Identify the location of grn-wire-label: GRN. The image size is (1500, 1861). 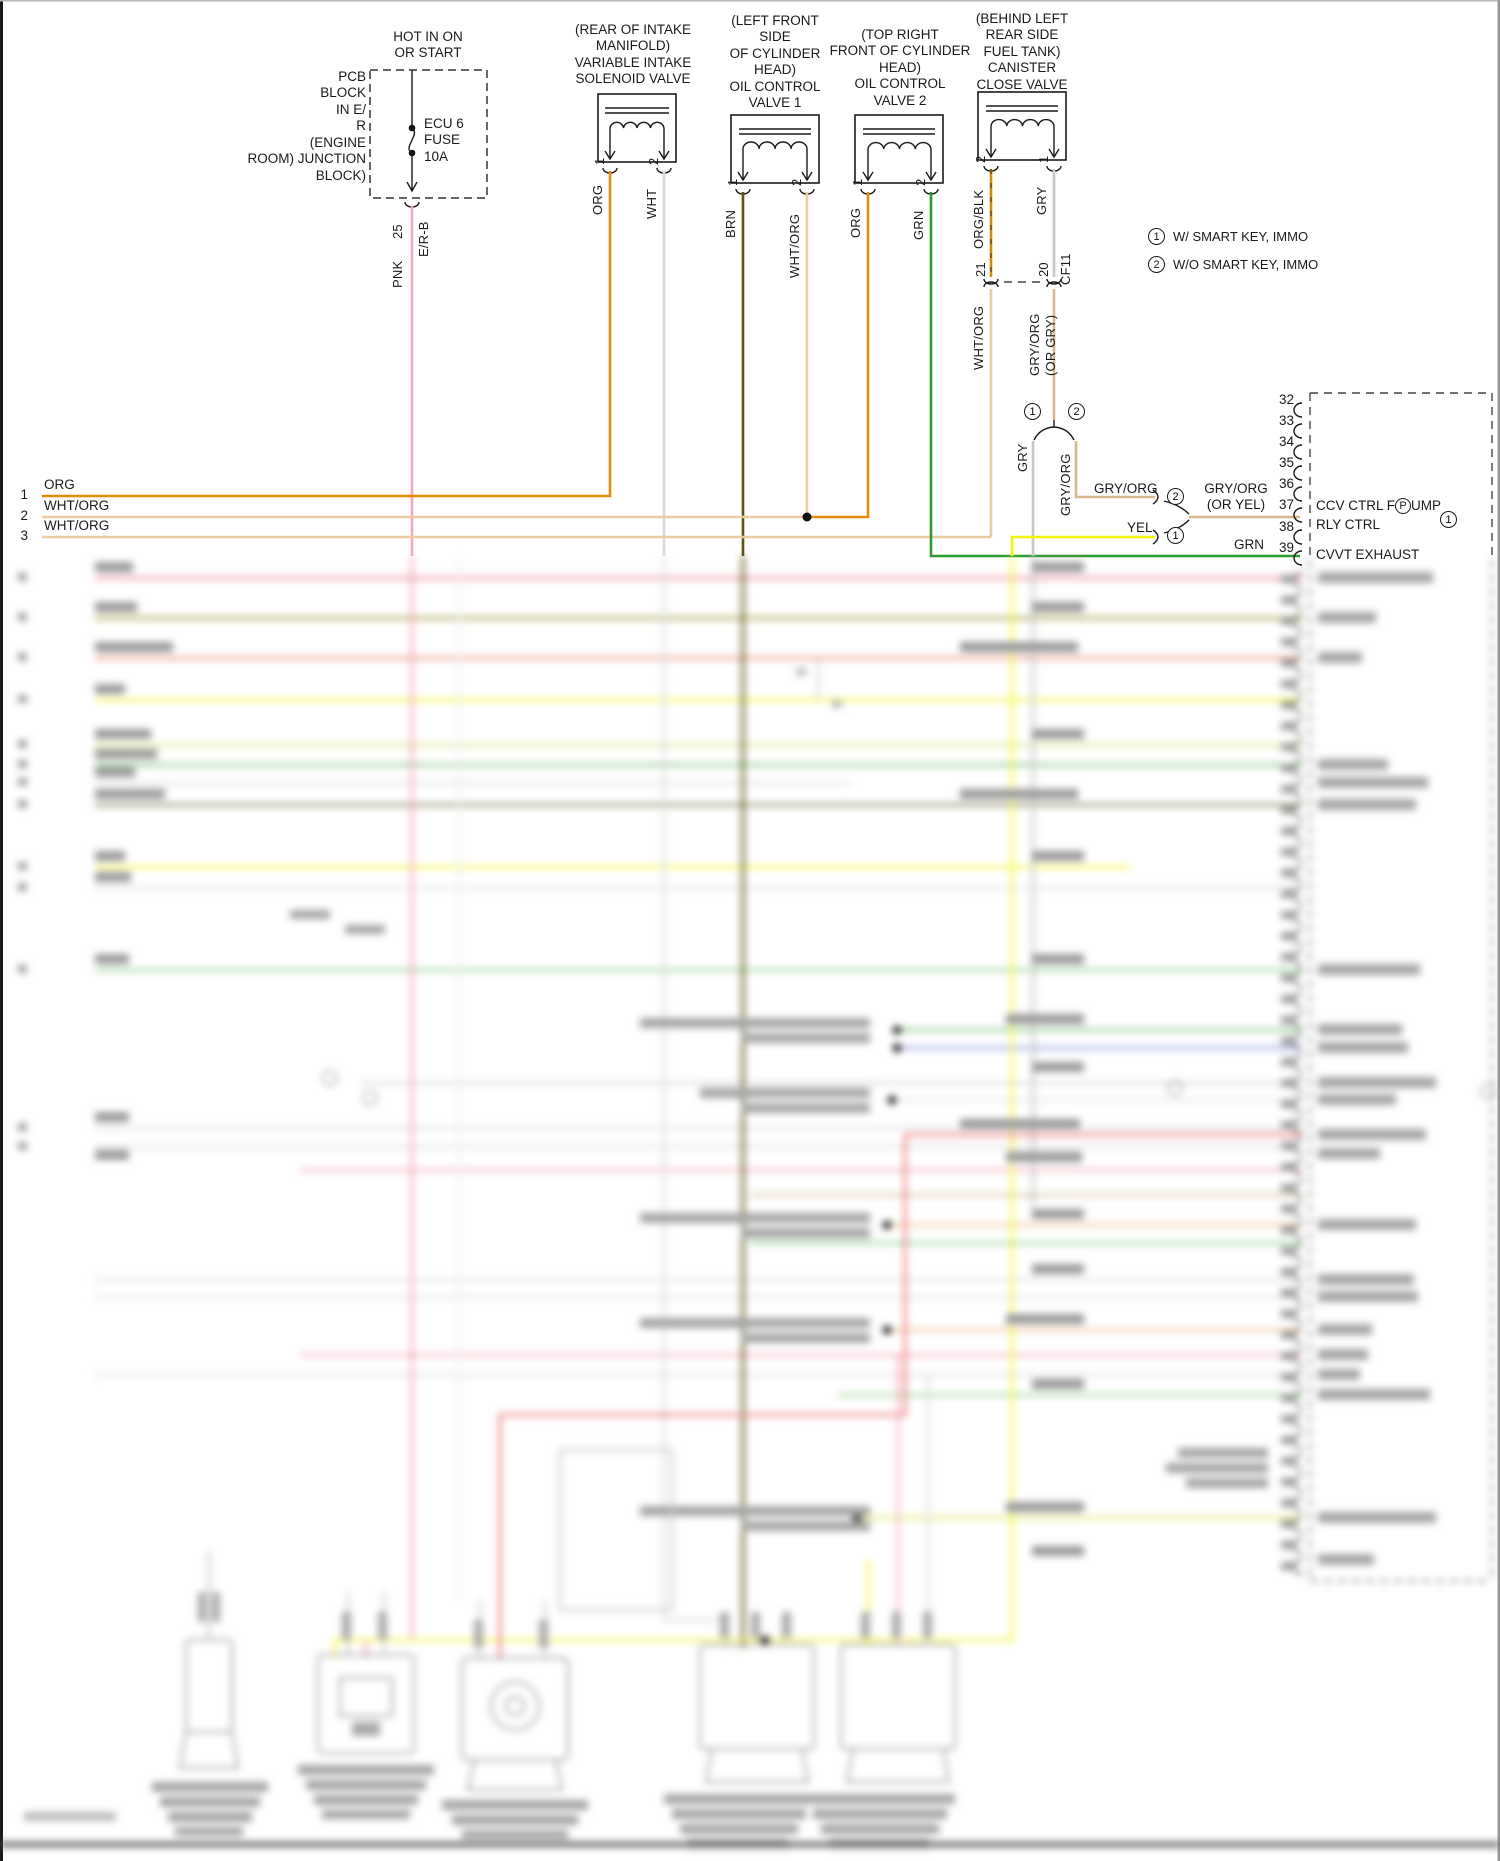
(1249, 544).